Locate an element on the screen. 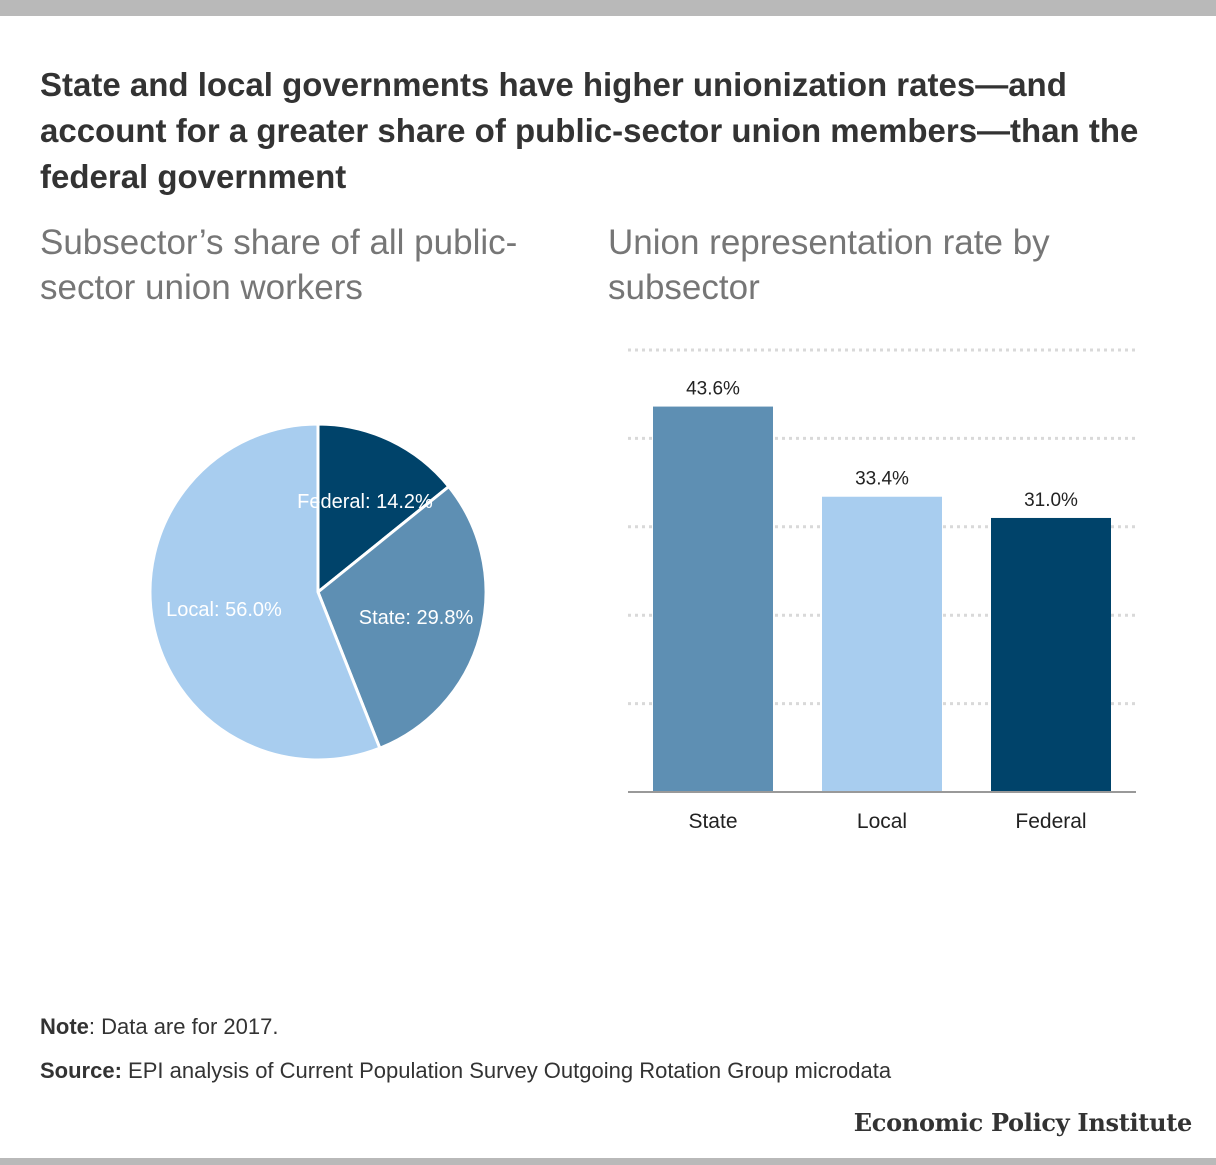 This screenshot has width=1216, height=1165. x-tick-label-state: State is located at coordinates (712, 821).